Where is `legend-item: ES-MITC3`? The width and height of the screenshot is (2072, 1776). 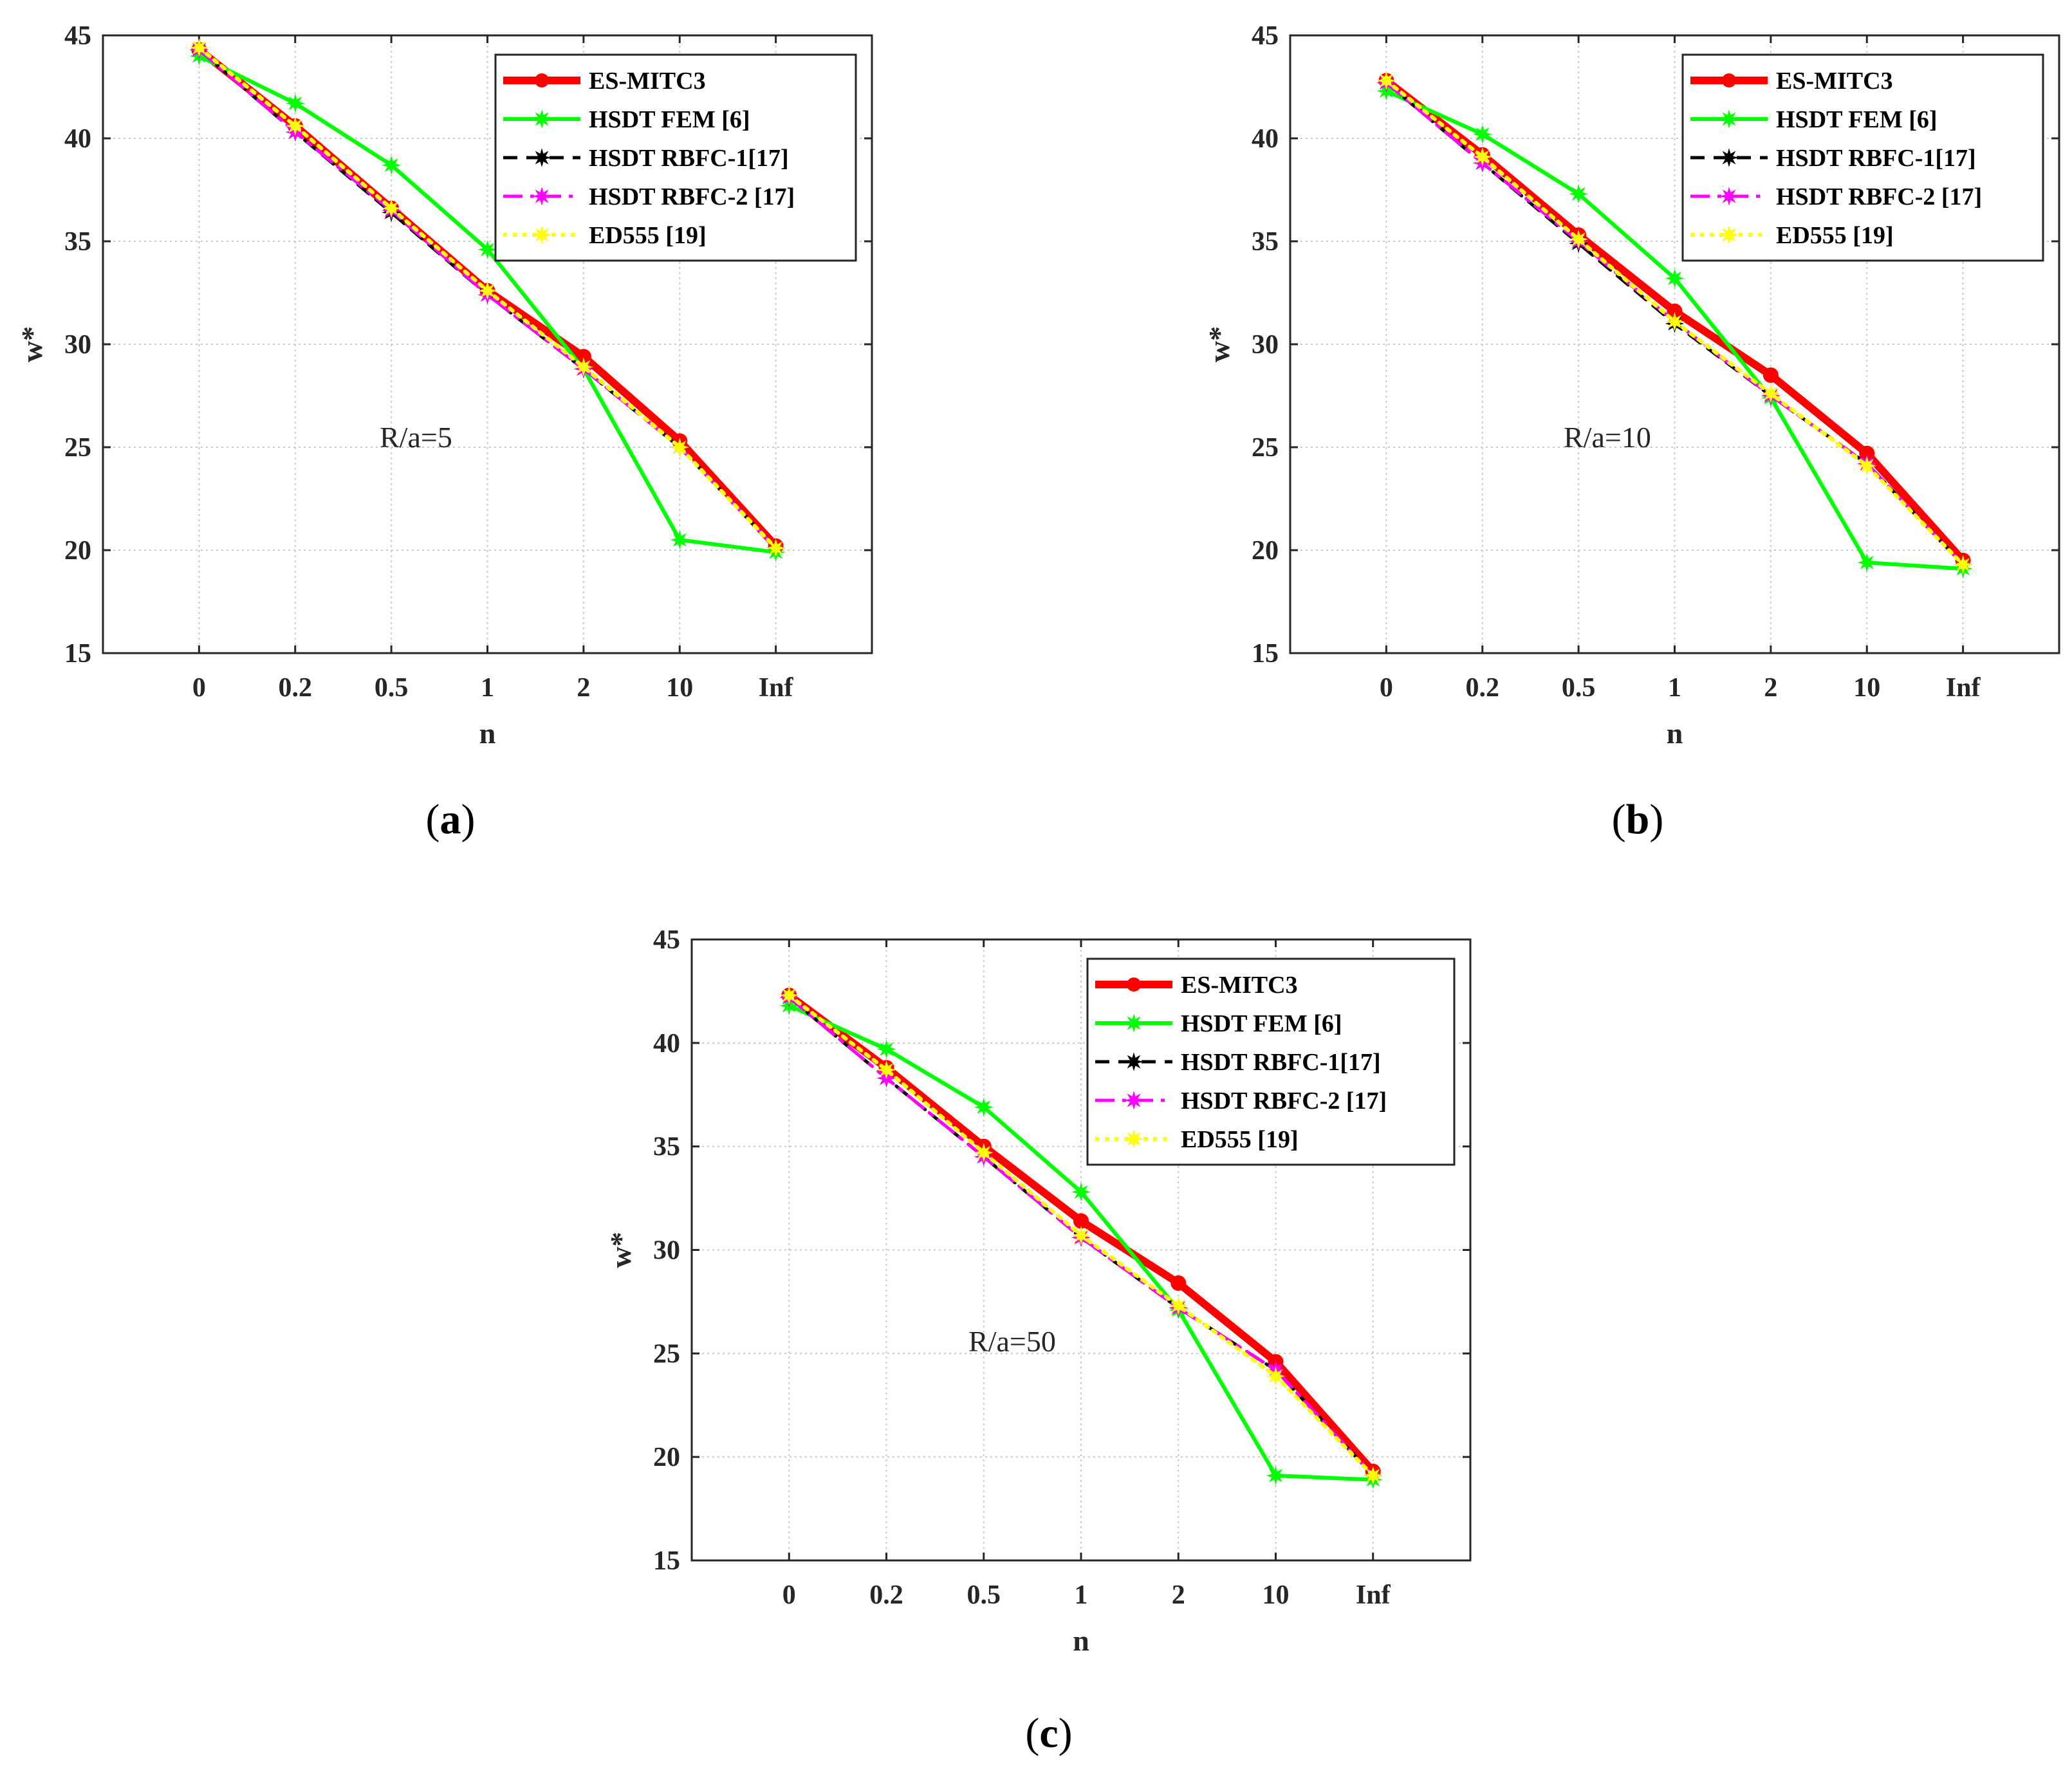 legend-item: ES-MITC3 is located at coordinates (604, 81).